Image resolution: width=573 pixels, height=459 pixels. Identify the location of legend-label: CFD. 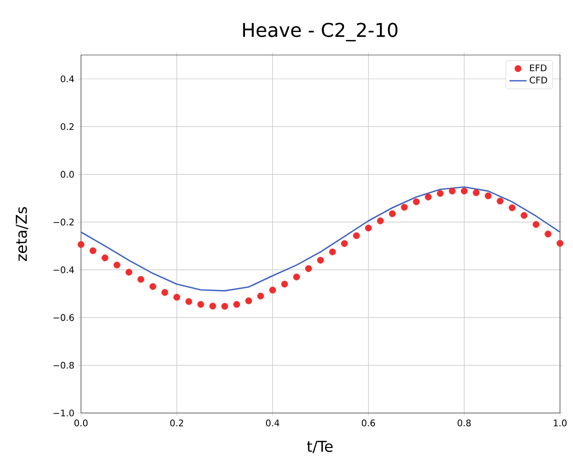
(539, 80).